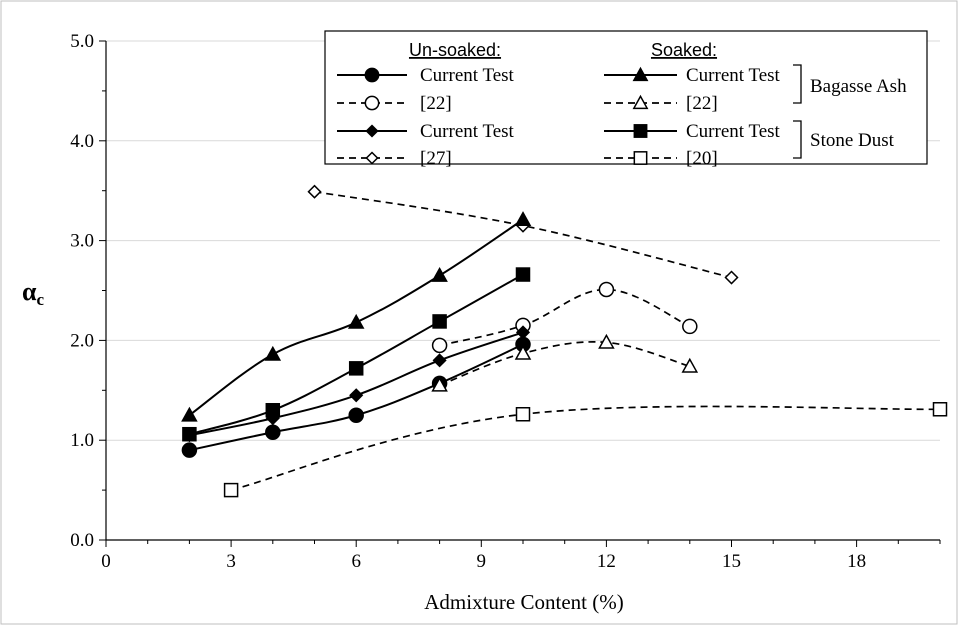 The image size is (958, 625). I want to click on x-tick-label: 15, so click(731, 561).